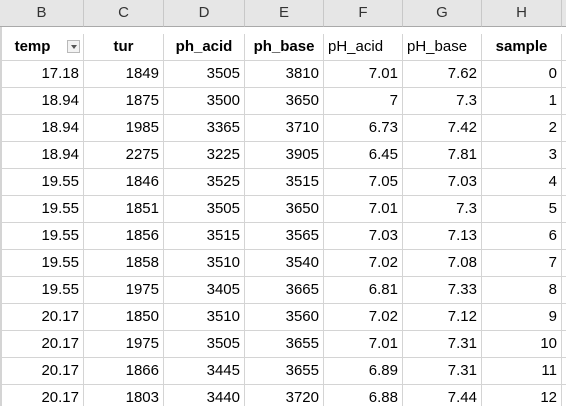 This screenshot has height=406, width=566. What do you see at coordinates (363, 47) in the screenshot?
I see `header-cell-ph-acid-normalized: pH_acid` at bounding box center [363, 47].